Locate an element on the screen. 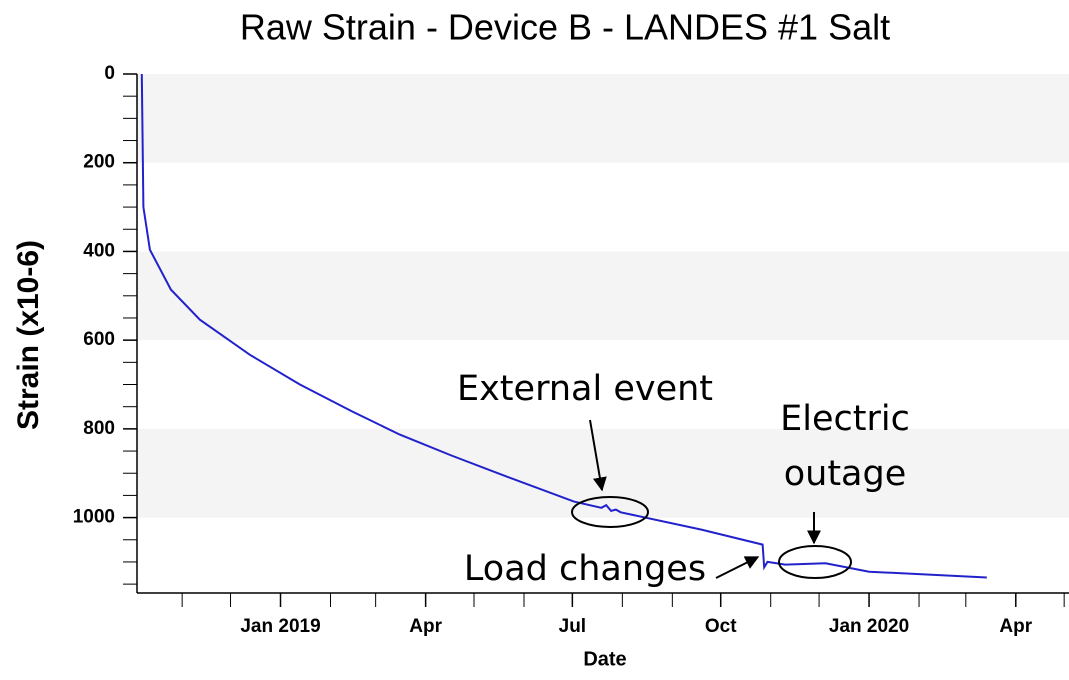 The height and width of the screenshot is (680, 1069). annotation-text: Load changes is located at coordinates (585, 569).